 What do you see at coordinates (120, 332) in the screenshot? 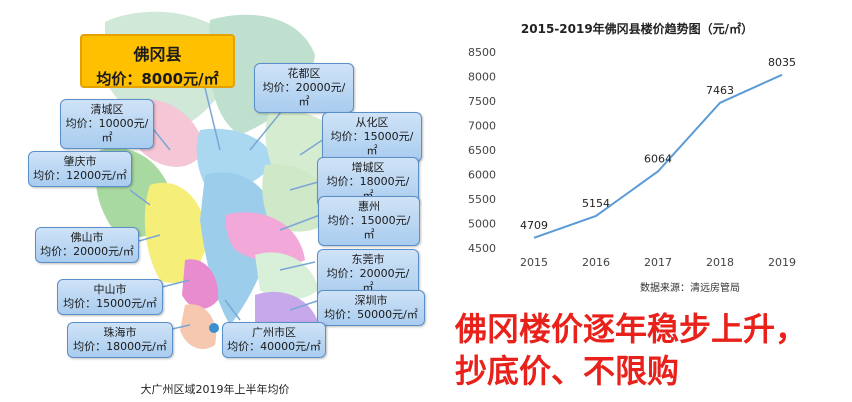
I see `callout-name: 珠海市` at bounding box center [120, 332].